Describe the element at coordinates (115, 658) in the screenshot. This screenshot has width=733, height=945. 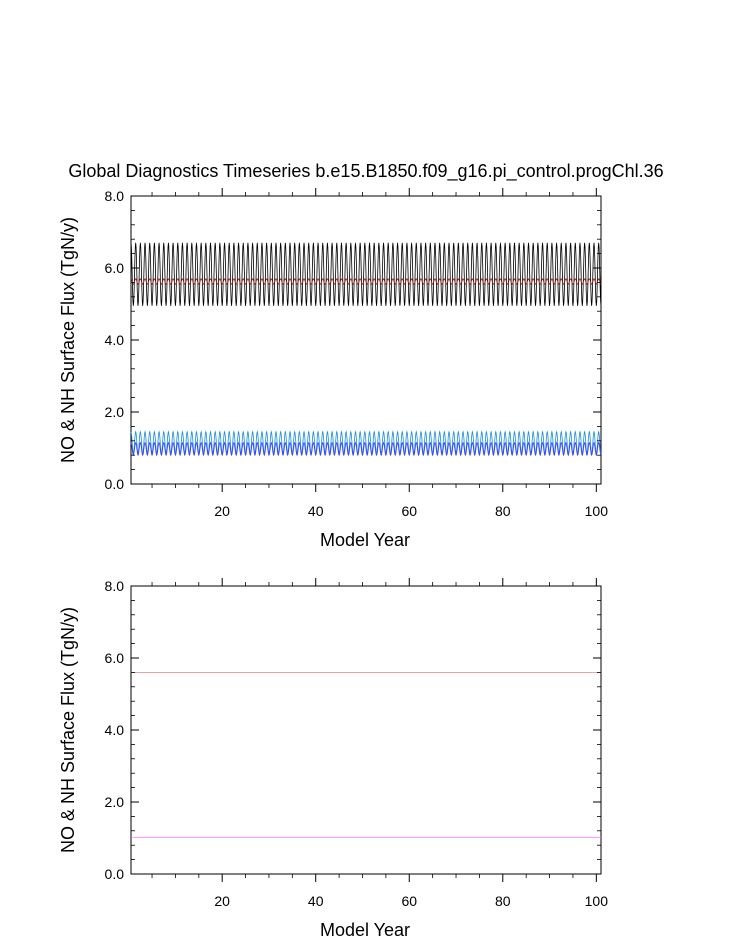
I see `bottom-y-tick-label: 6.0` at that location.